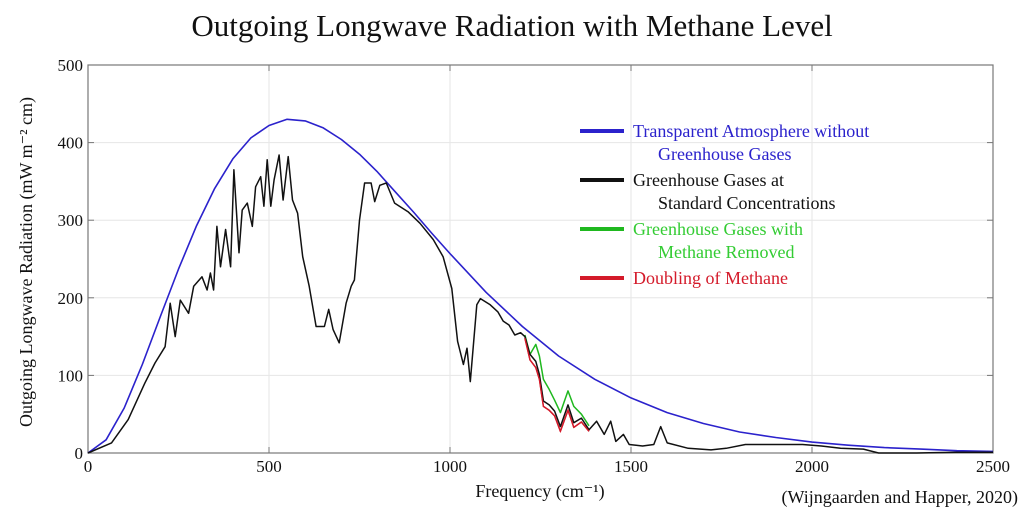 The image size is (1024, 512). What do you see at coordinates (708, 180) in the screenshot?
I see `legend-label: Greenhouse Gases at` at bounding box center [708, 180].